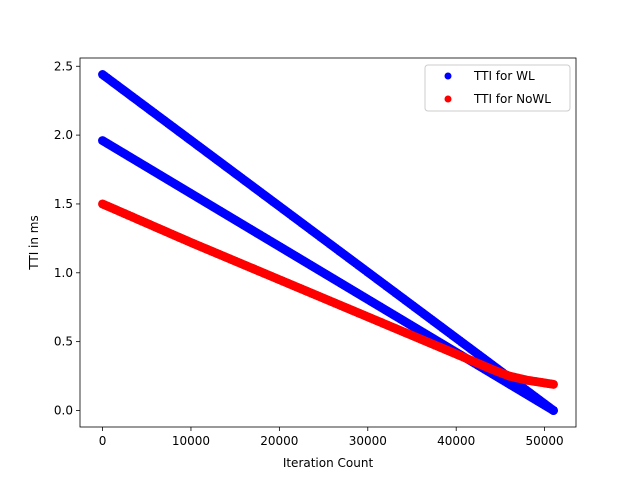 The image size is (640, 480). I want to click on legend-label-wl: TTI for WL, so click(504, 76).